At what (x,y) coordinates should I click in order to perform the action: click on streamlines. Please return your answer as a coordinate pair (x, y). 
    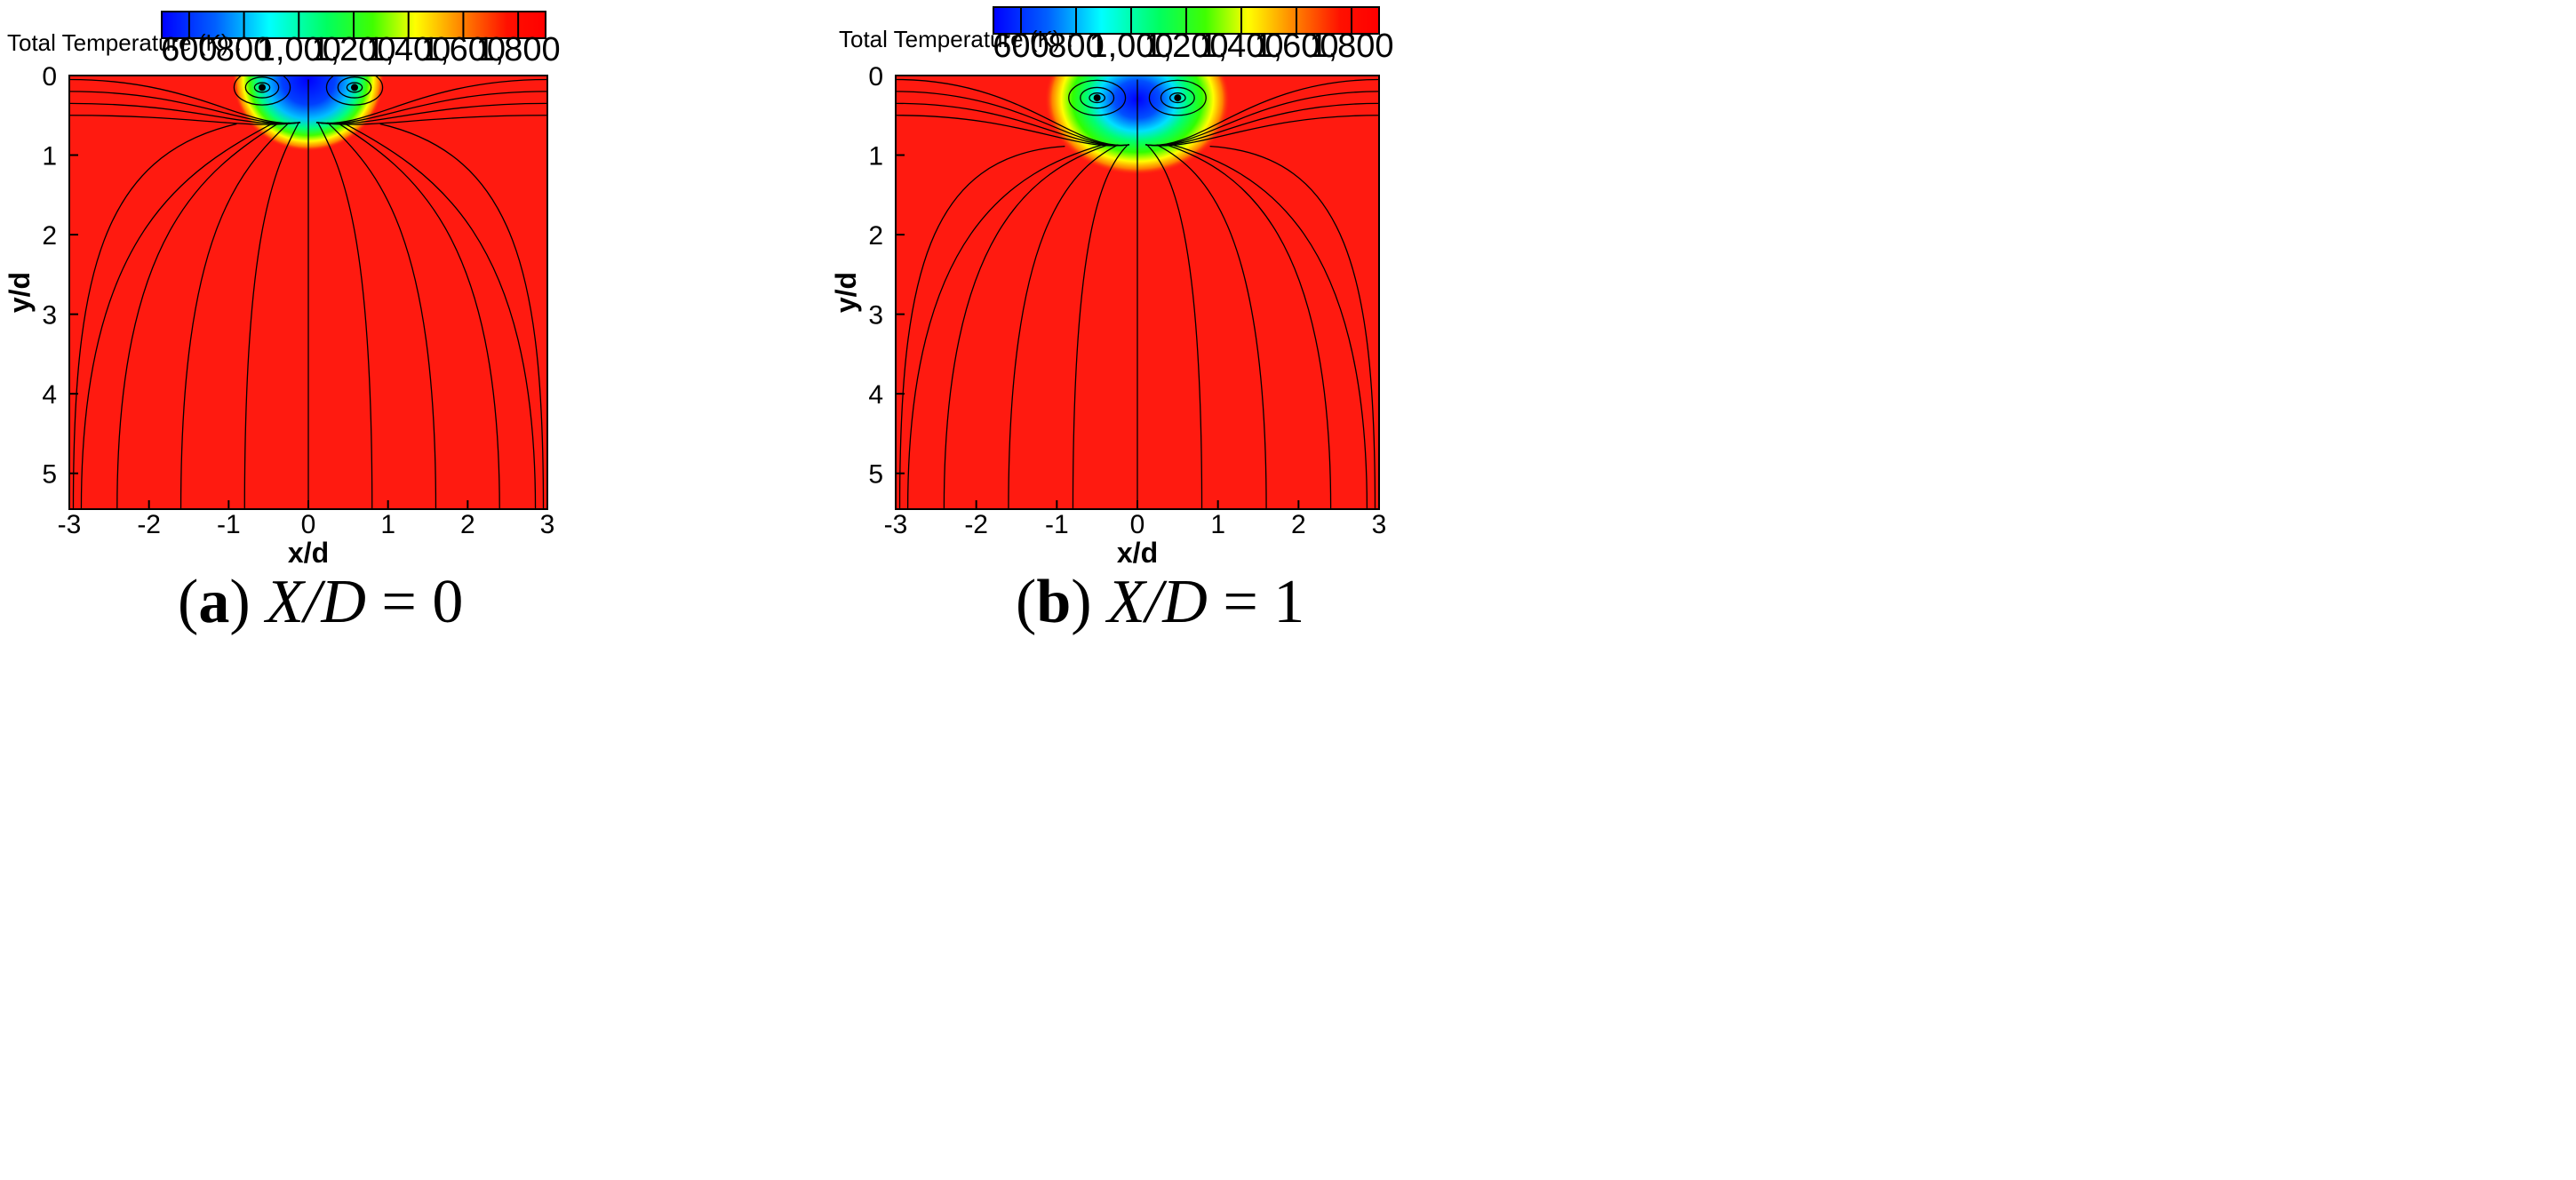
    Looking at the image, I should click on (308, 292).